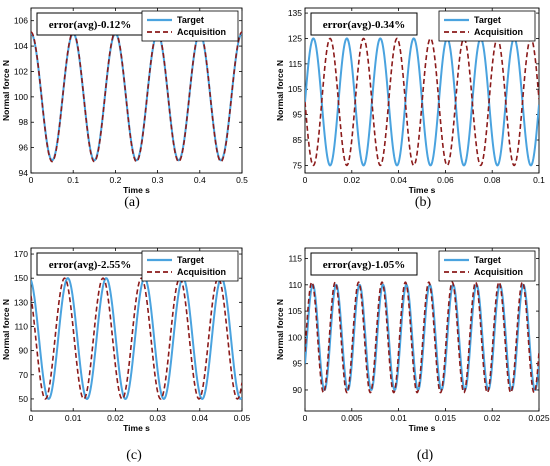  What do you see at coordinates (539, 418) in the screenshot?
I see `x-tick-label: 0.025` at bounding box center [539, 418].